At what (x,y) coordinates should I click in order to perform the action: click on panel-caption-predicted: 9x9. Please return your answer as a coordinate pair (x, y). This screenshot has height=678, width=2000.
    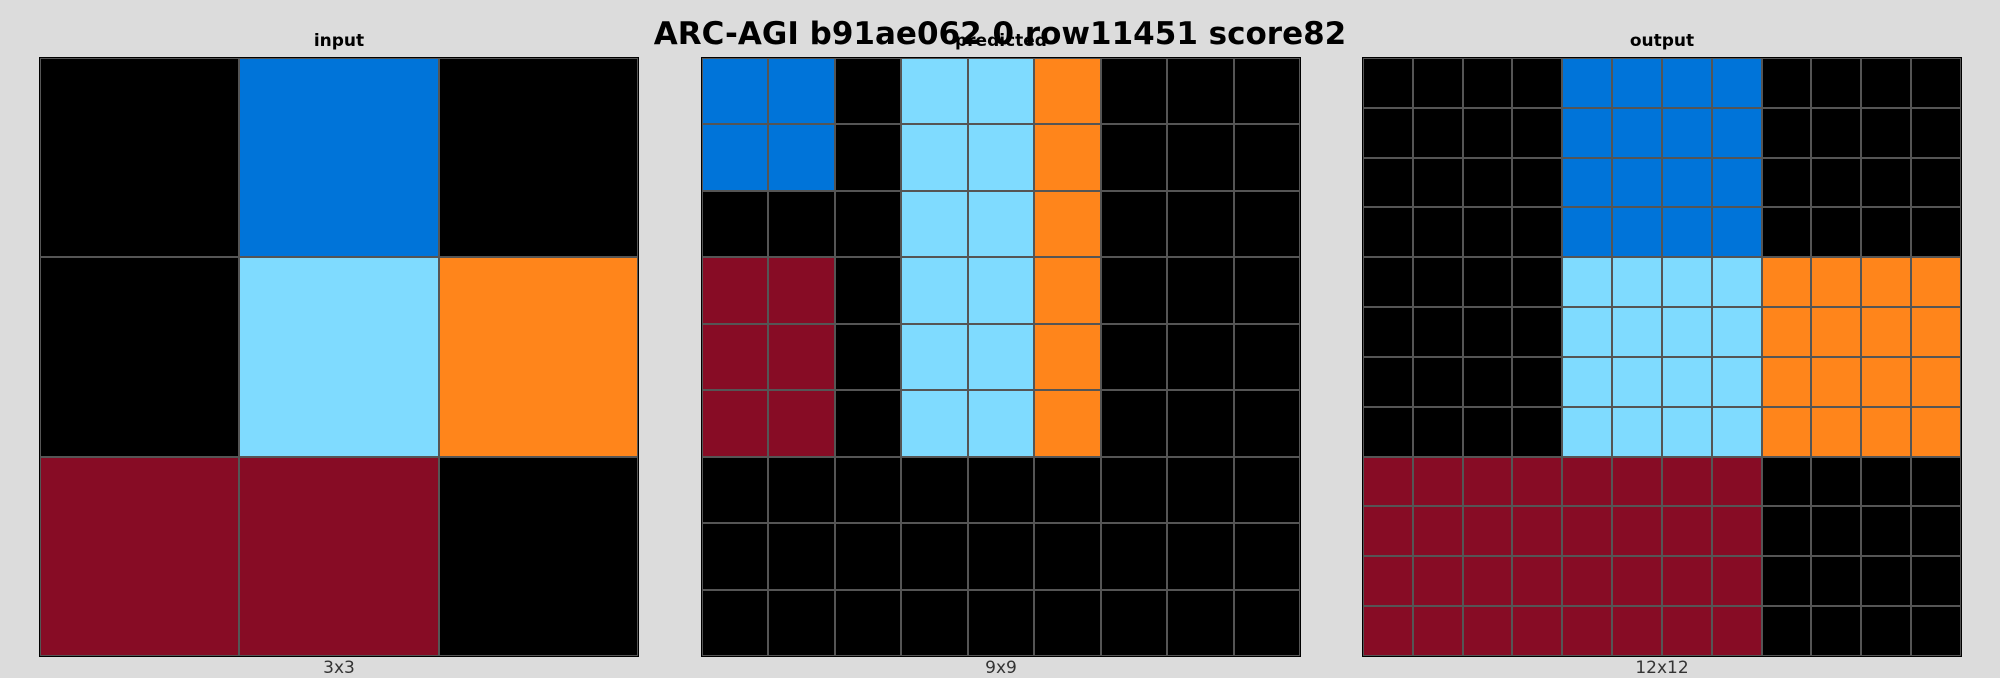
    Looking at the image, I should click on (1001, 668).